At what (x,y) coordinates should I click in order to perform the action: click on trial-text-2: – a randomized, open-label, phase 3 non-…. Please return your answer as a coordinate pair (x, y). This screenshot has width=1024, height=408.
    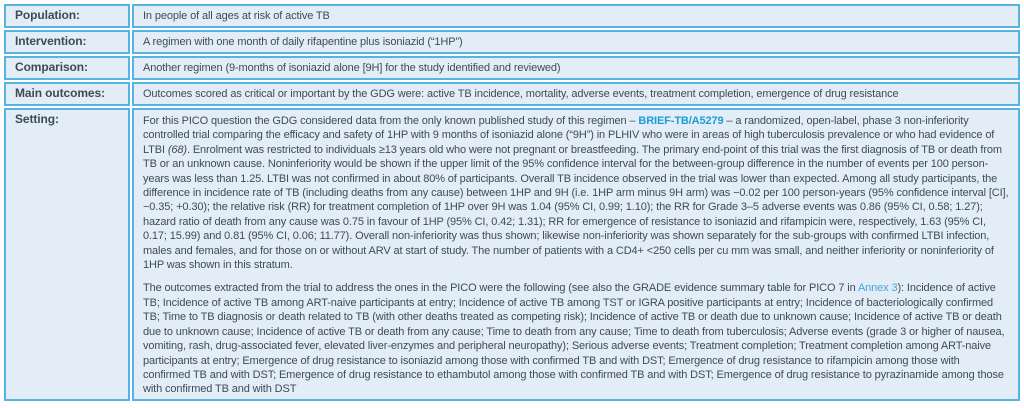
    Looking at the image, I should click on (569, 135).